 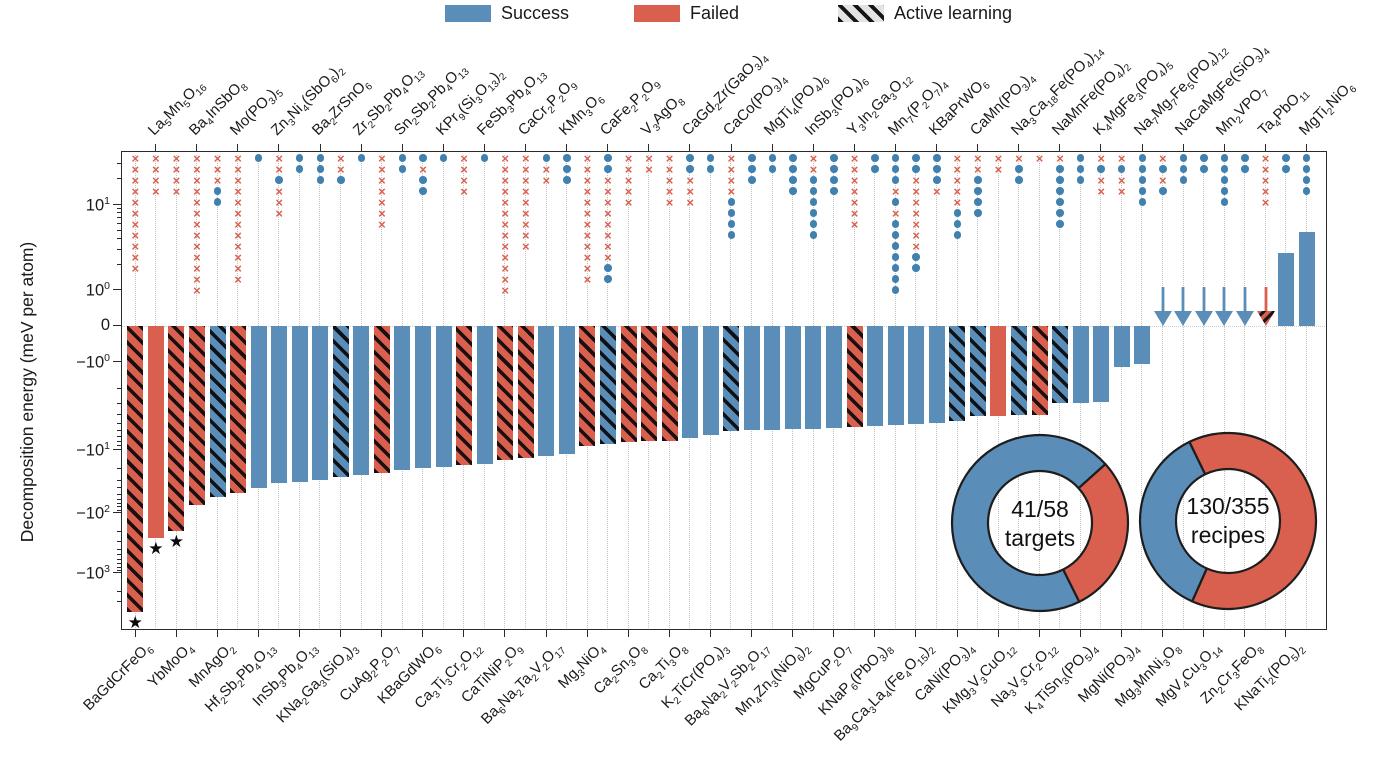 What do you see at coordinates (751, 378) in the screenshot?
I see `bar-Ba6Na2V2Sb2O17` at bounding box center [751, 378].